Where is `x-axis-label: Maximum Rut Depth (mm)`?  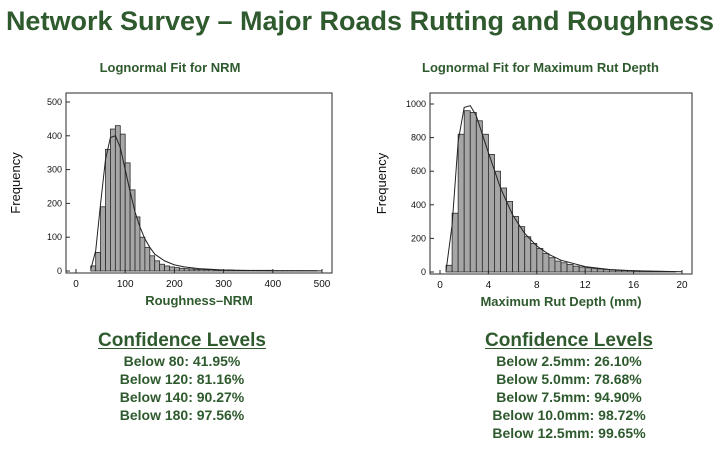 x-axis-label: Maximum Rut Depth (mm) is located at coordinates (560, 301).